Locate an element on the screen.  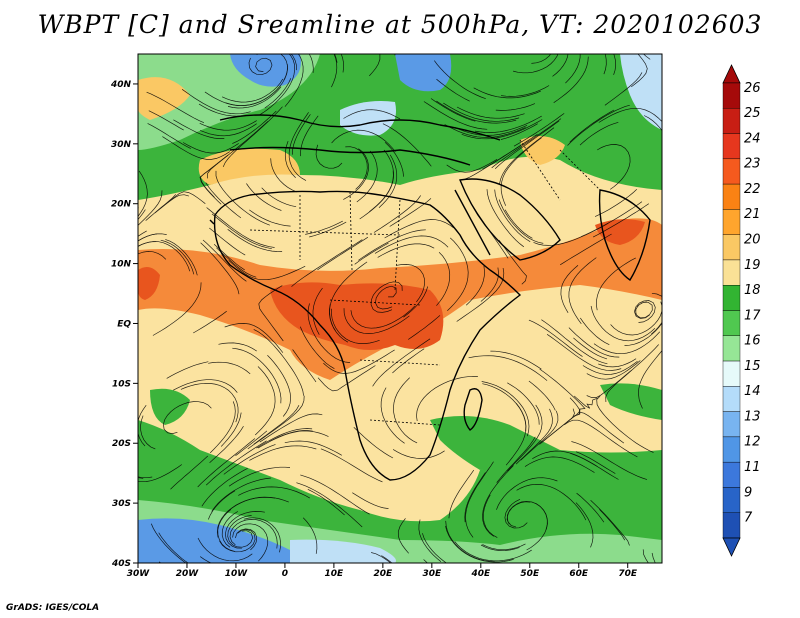
colorbar-level-label: 13 is located at coordinates (752, 416).